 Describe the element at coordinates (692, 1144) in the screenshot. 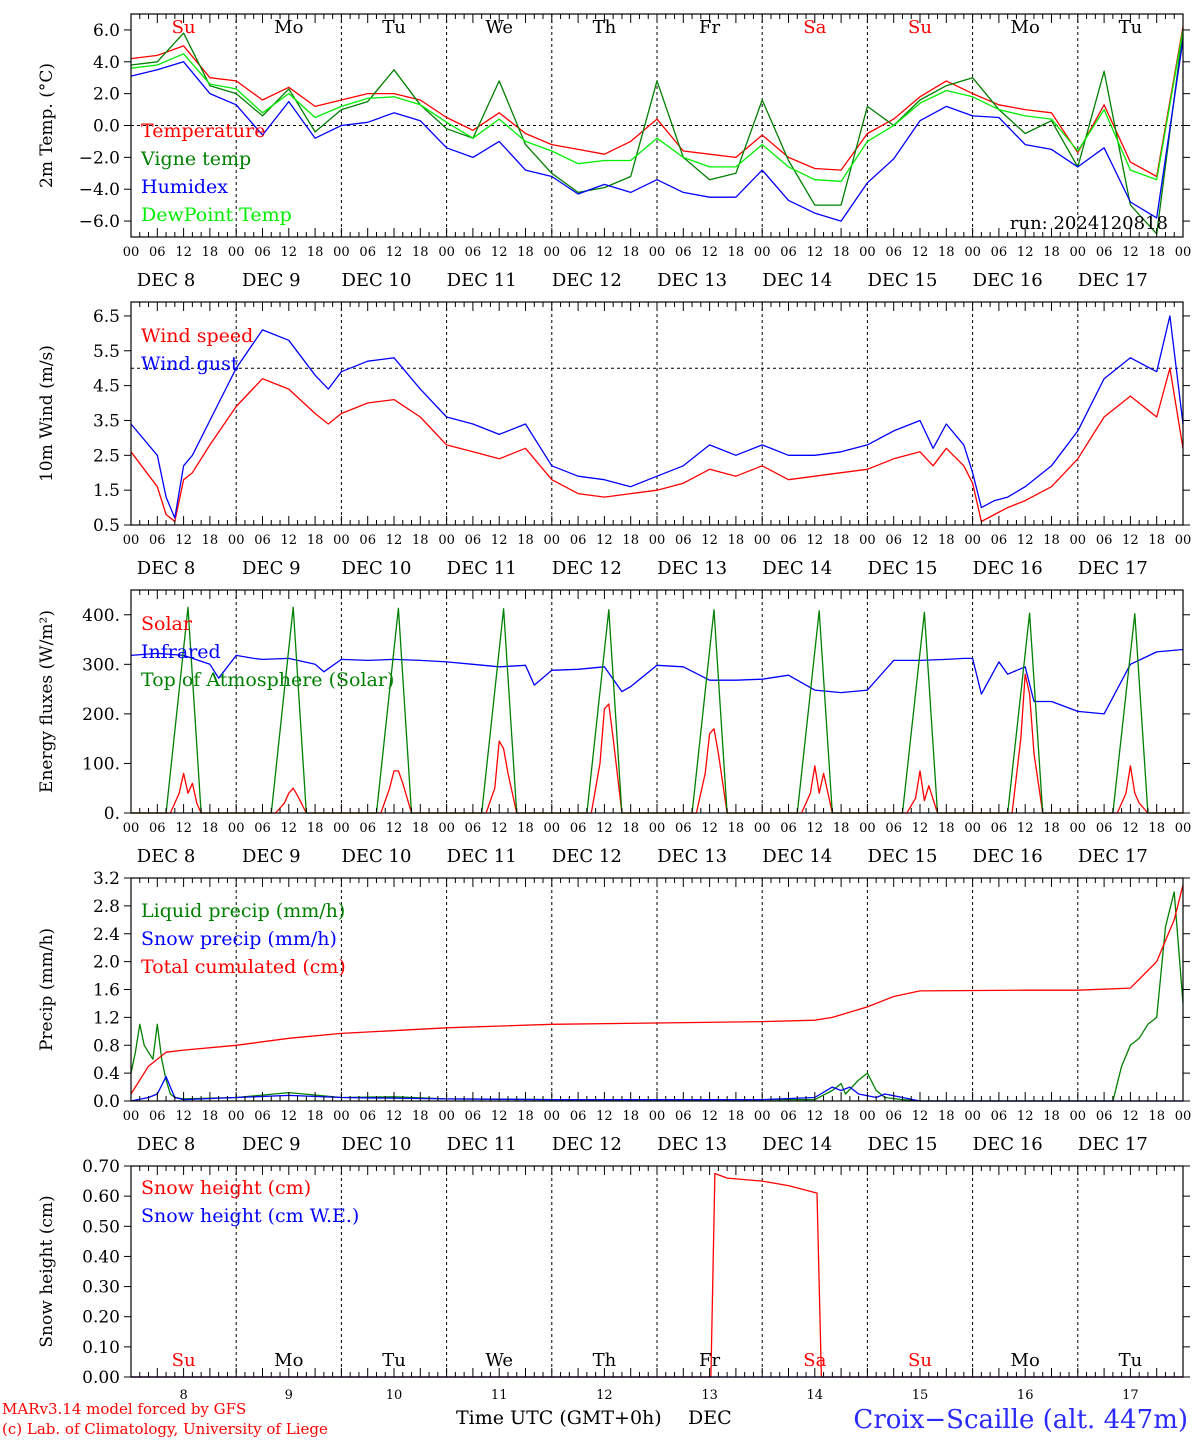

I see `date-label: DEC 13` at that location.